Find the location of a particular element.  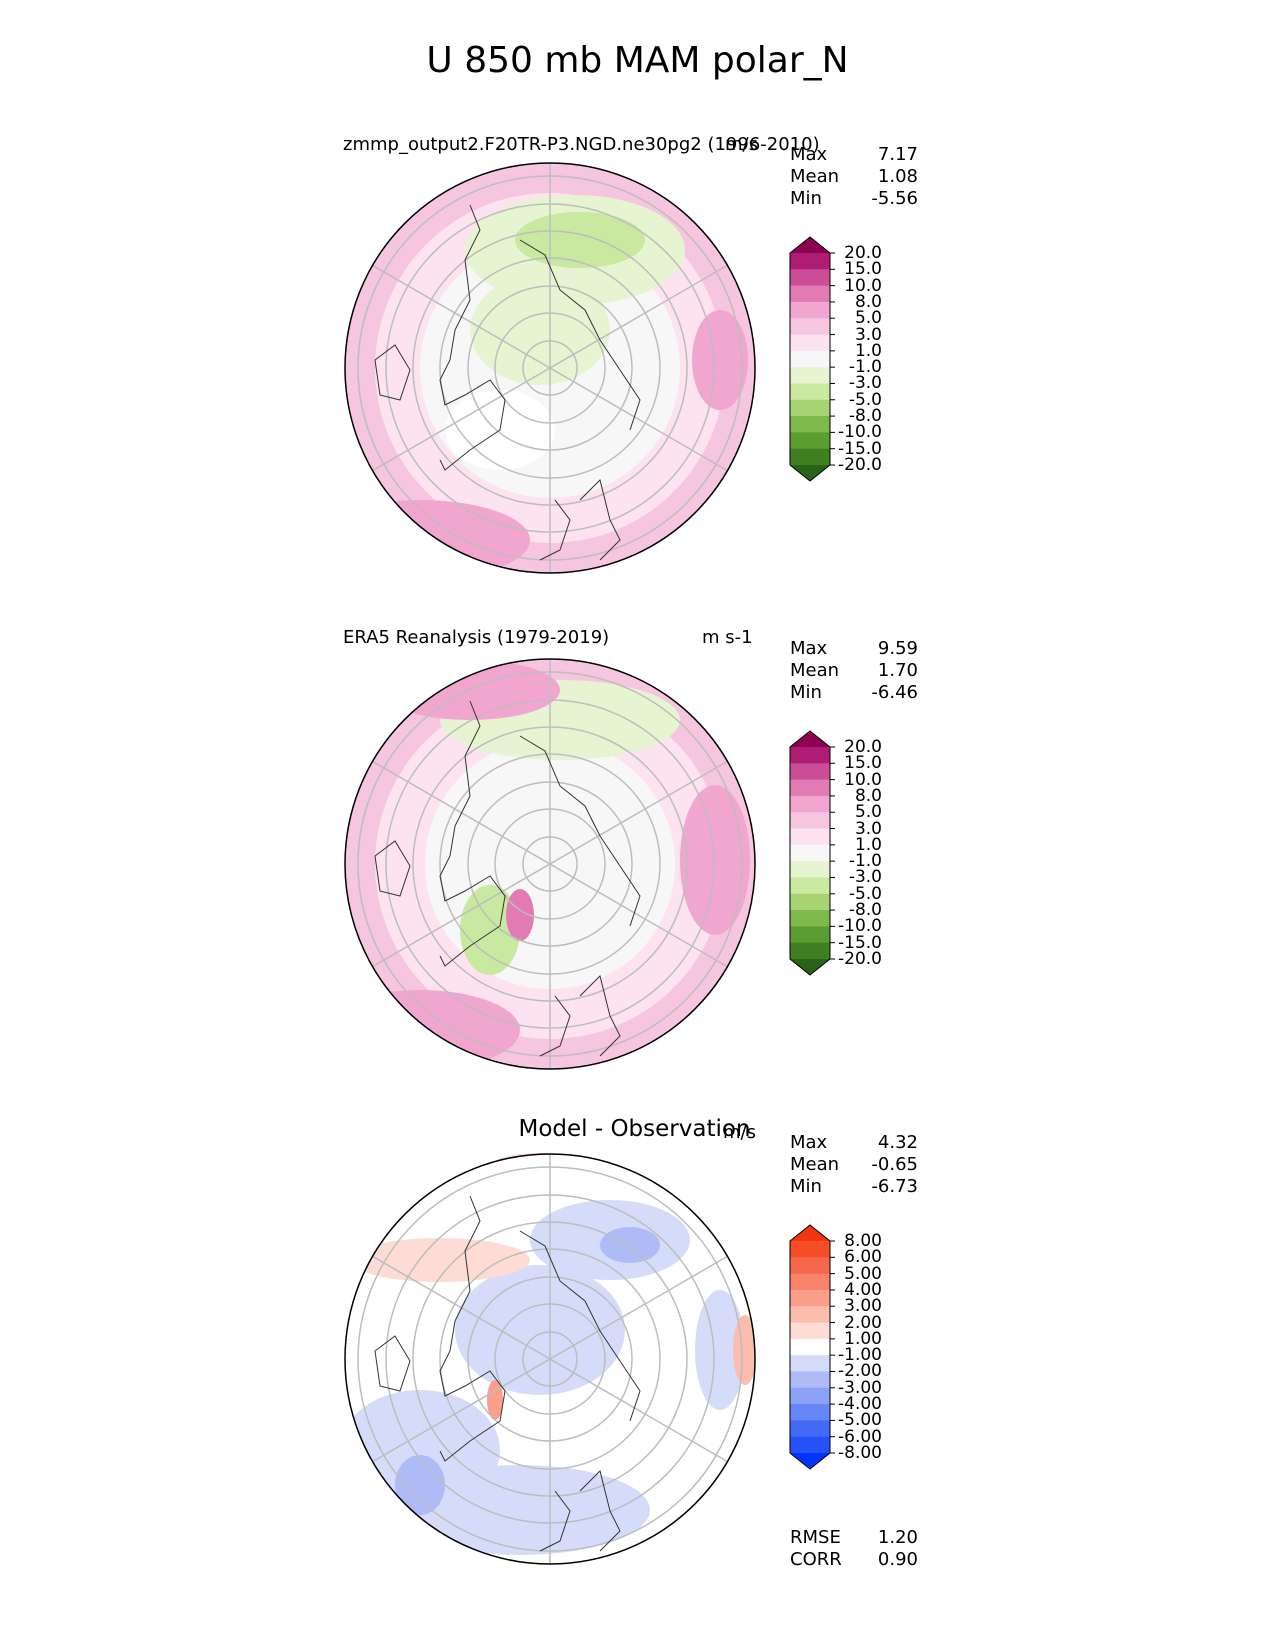

colorbar-tick-label: 8.00 is located at coordinates (863, 1241).